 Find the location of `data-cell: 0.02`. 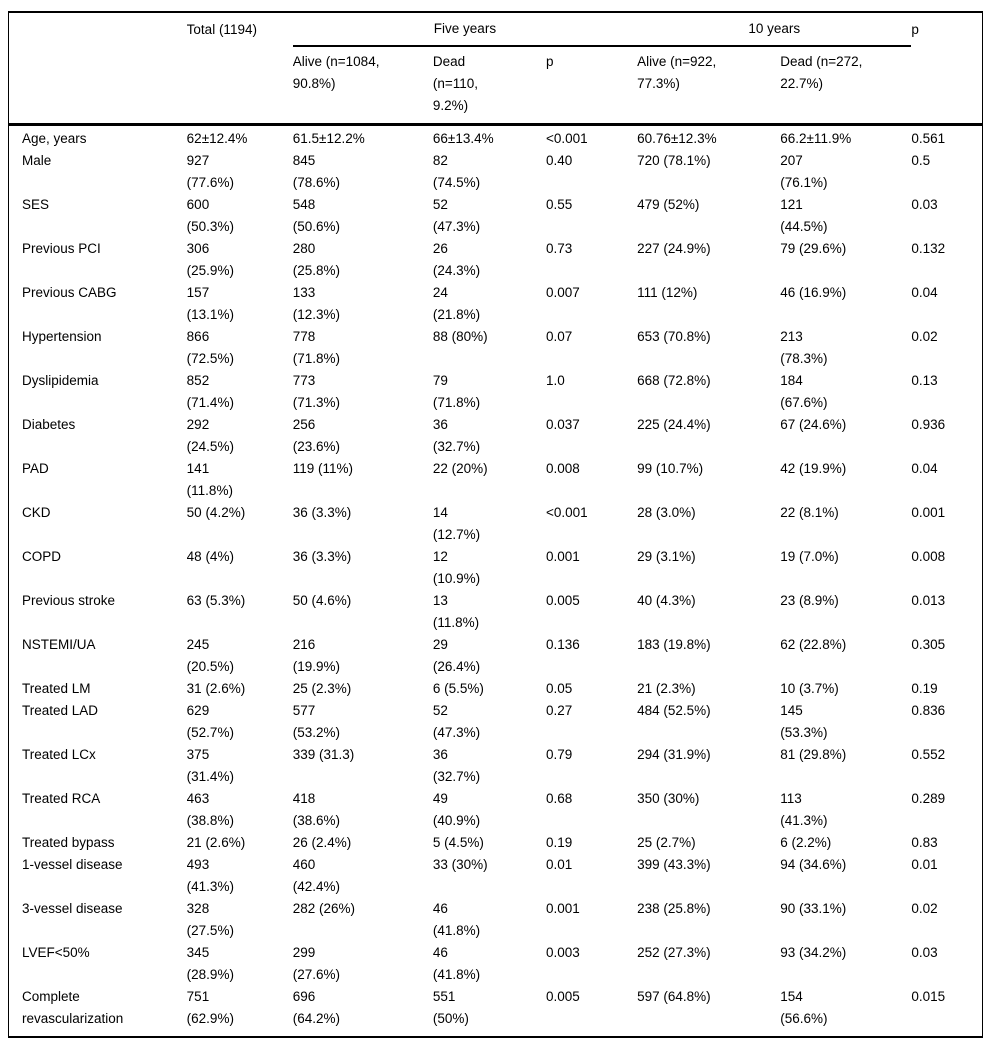

data-cell: 0.02 is located at coordinates (924, 336).